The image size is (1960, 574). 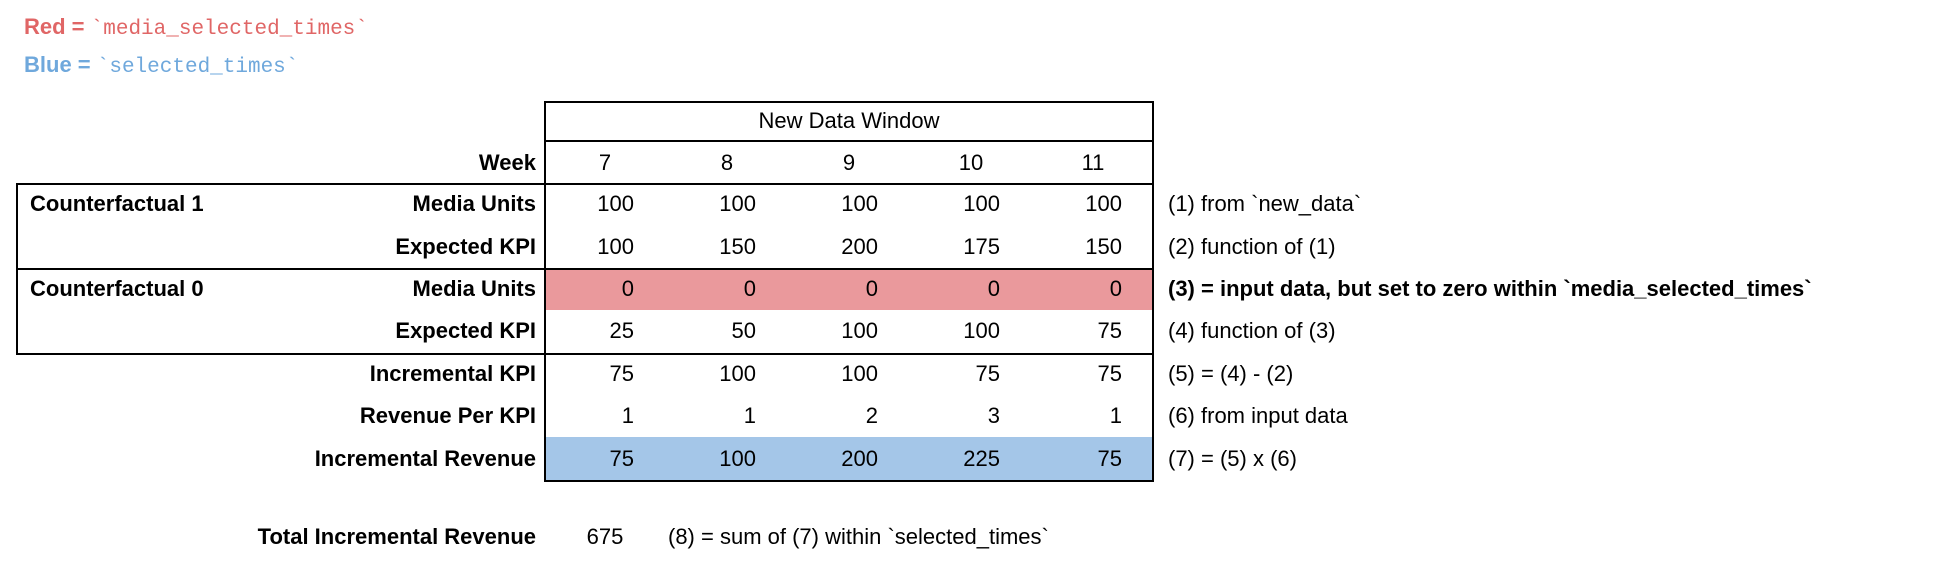 What do you see at coordinates (1153, 291) in the screenshot?
I see `table-border-right` at bounding box center [1153, 291].